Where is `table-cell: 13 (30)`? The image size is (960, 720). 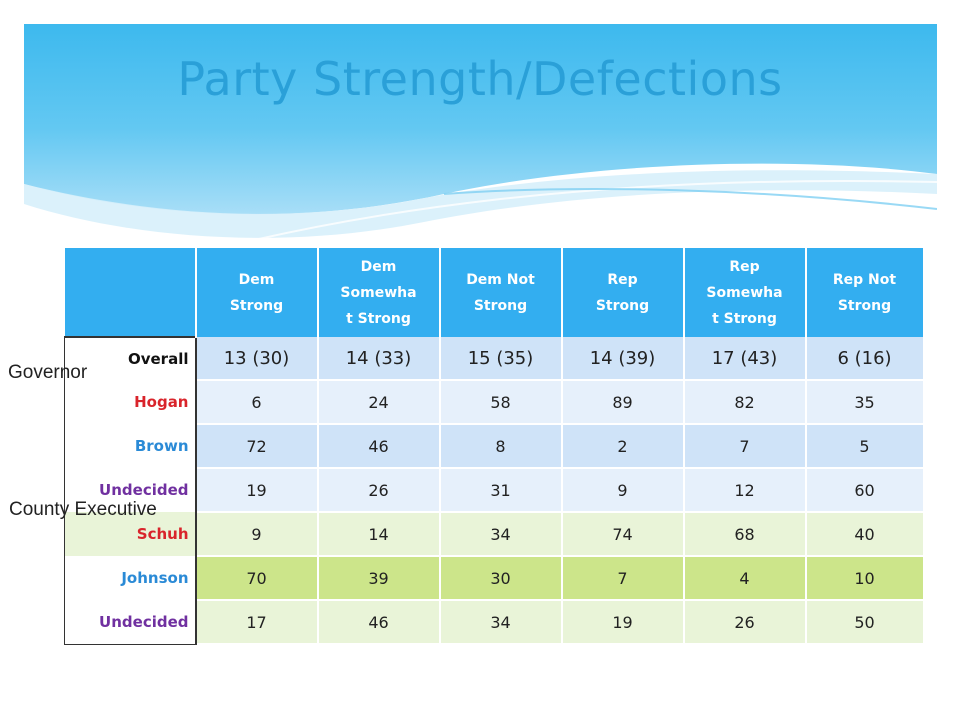 table-cell: 13 (30) is located at coordinates (257, 359).